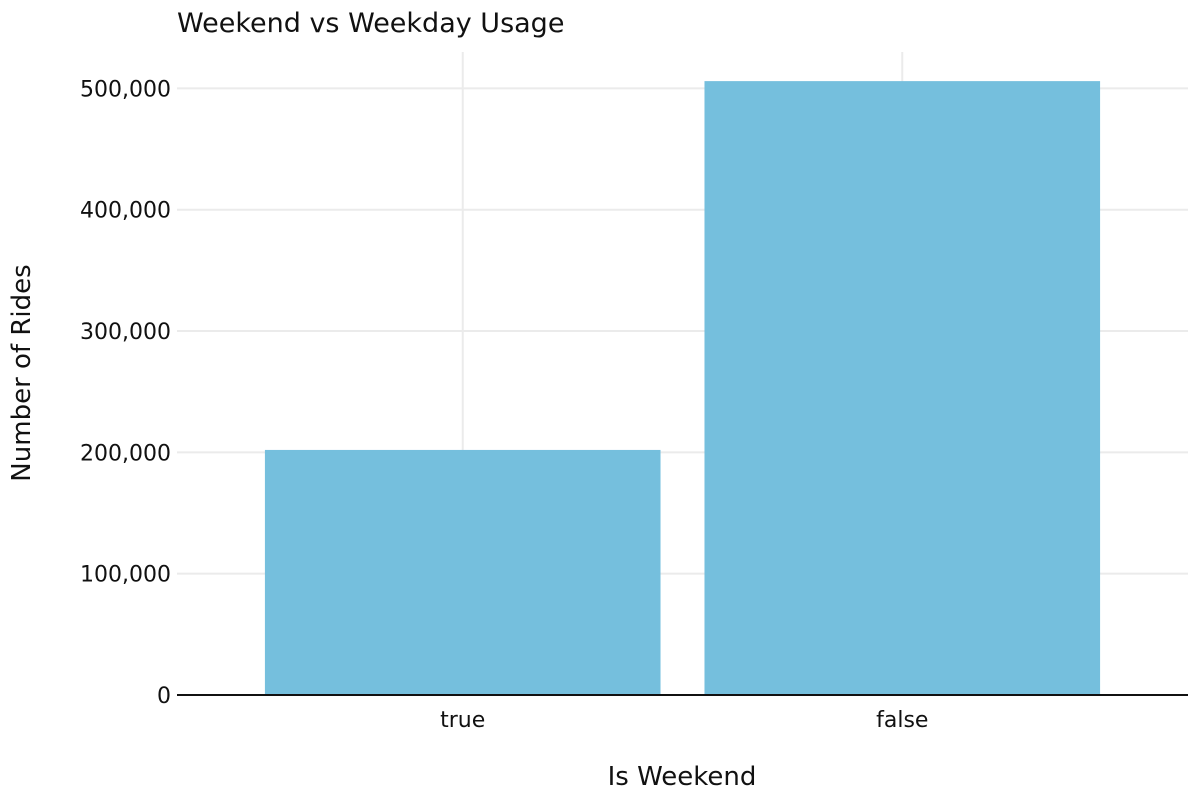 The width and height of the screenshot is (1200, 800). I want to click on bar-true, so click(462, 572).